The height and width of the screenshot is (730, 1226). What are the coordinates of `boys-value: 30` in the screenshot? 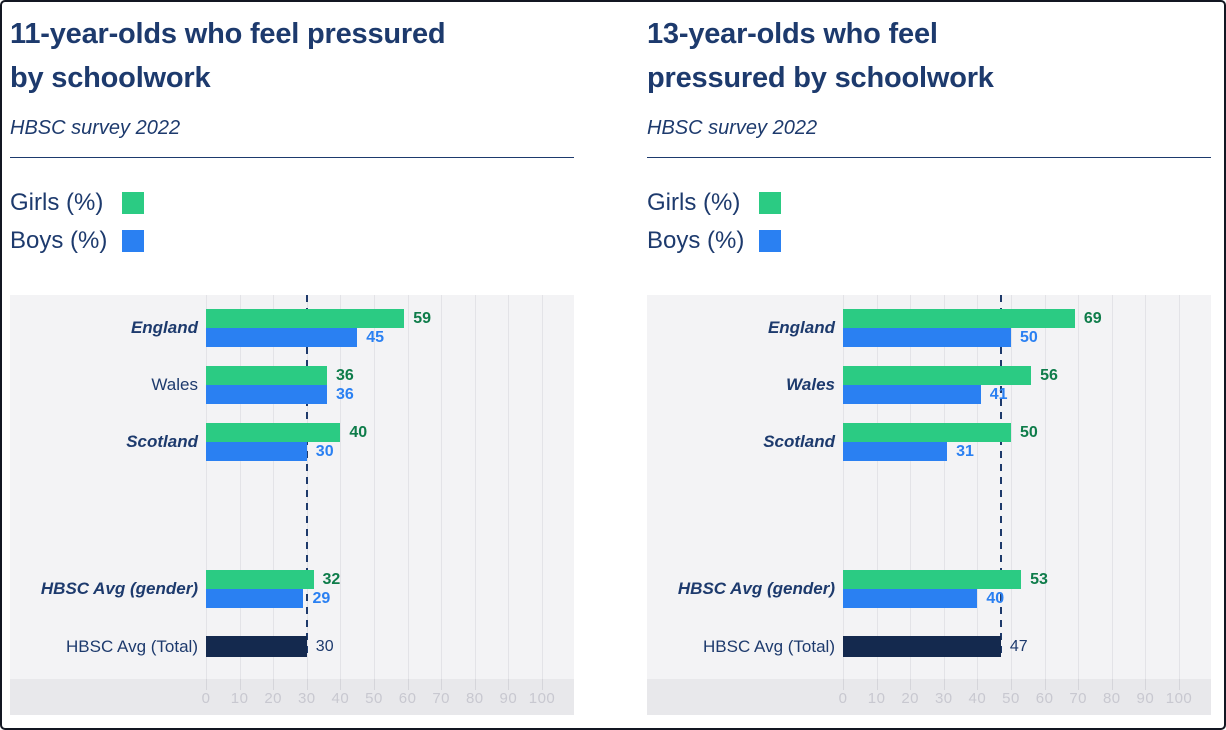 It's located at (324, 451).